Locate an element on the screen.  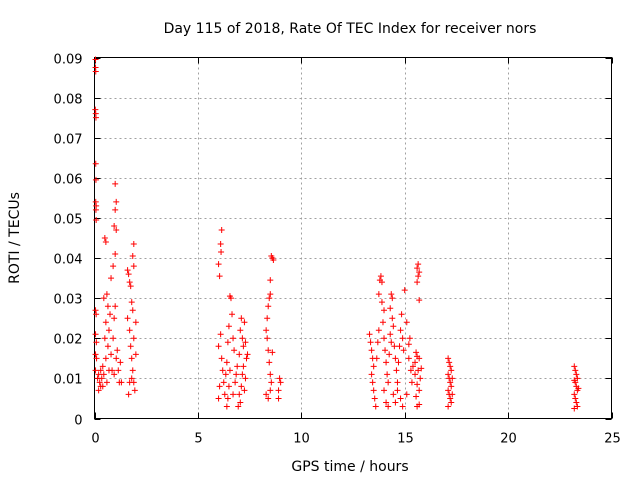
y-tick-label: 0.08 is located at coordinates (68, 100).